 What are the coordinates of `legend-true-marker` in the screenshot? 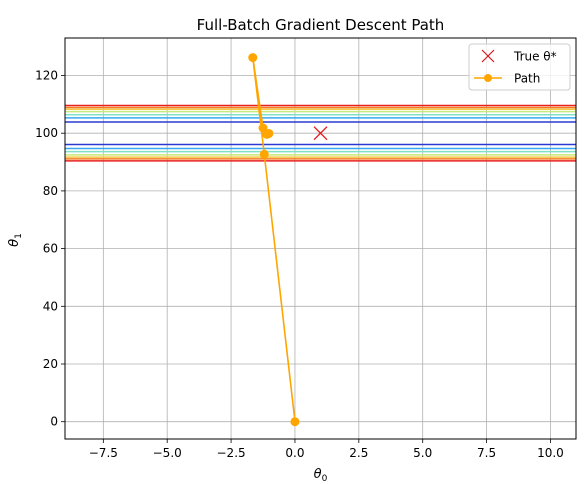 It's located at (488, 56).